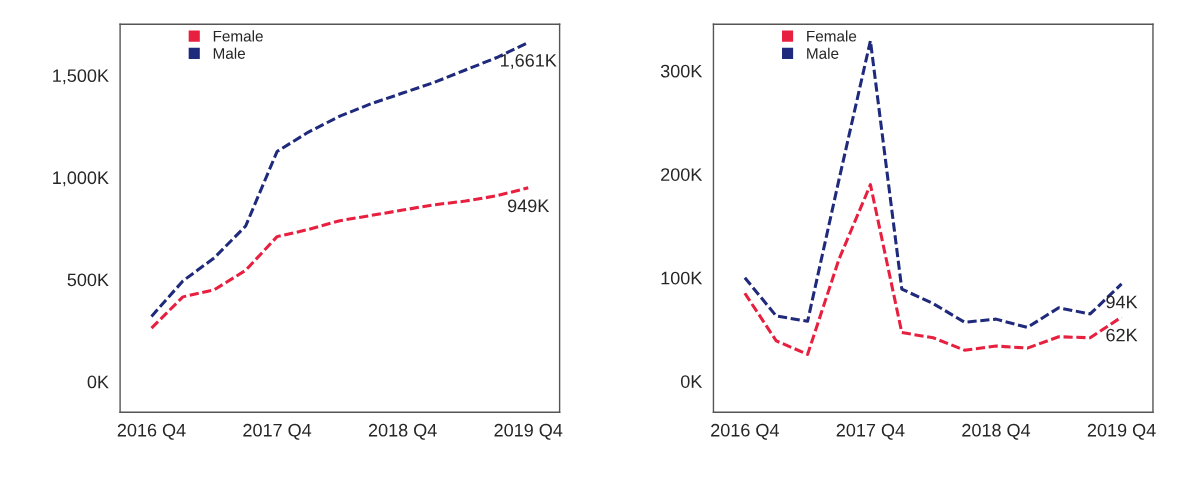 Image resolution: width=1201 pixels, height=485 pixels. What do you see at coordinates (88, 280) in the screenshot?
I see `y-tick-label: 500K` at bounding box center [88, 280].